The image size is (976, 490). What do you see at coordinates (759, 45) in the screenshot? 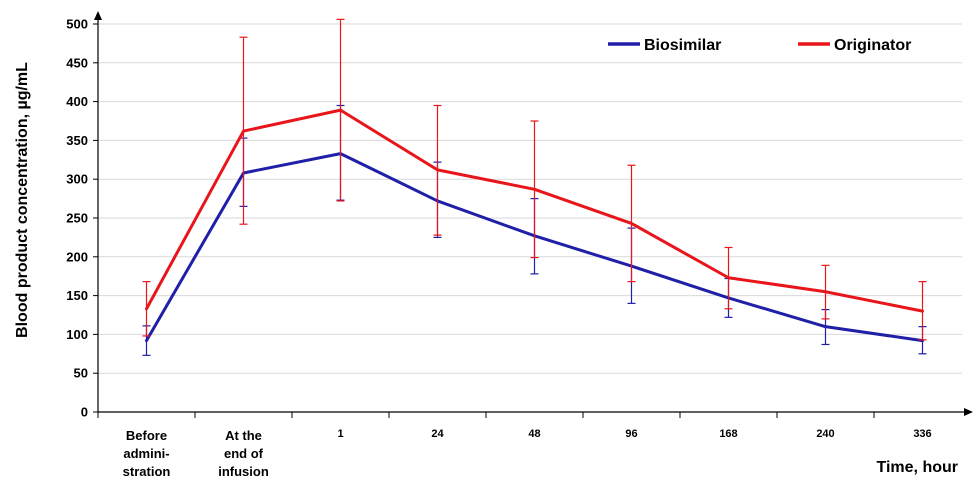
I see `legend: Biosimilar Originator` at bounding box center [759, 45].